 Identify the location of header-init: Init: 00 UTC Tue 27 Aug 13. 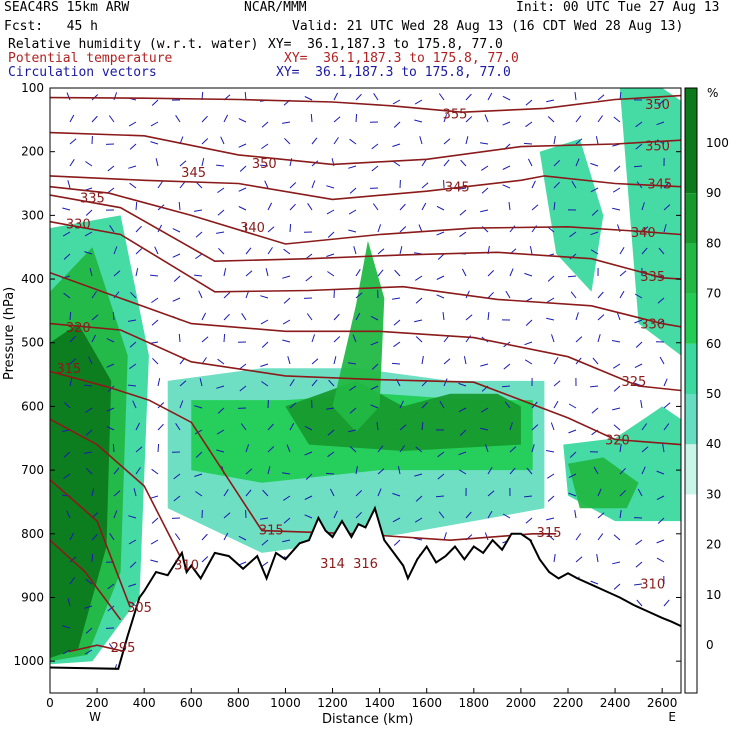
(618, 7).